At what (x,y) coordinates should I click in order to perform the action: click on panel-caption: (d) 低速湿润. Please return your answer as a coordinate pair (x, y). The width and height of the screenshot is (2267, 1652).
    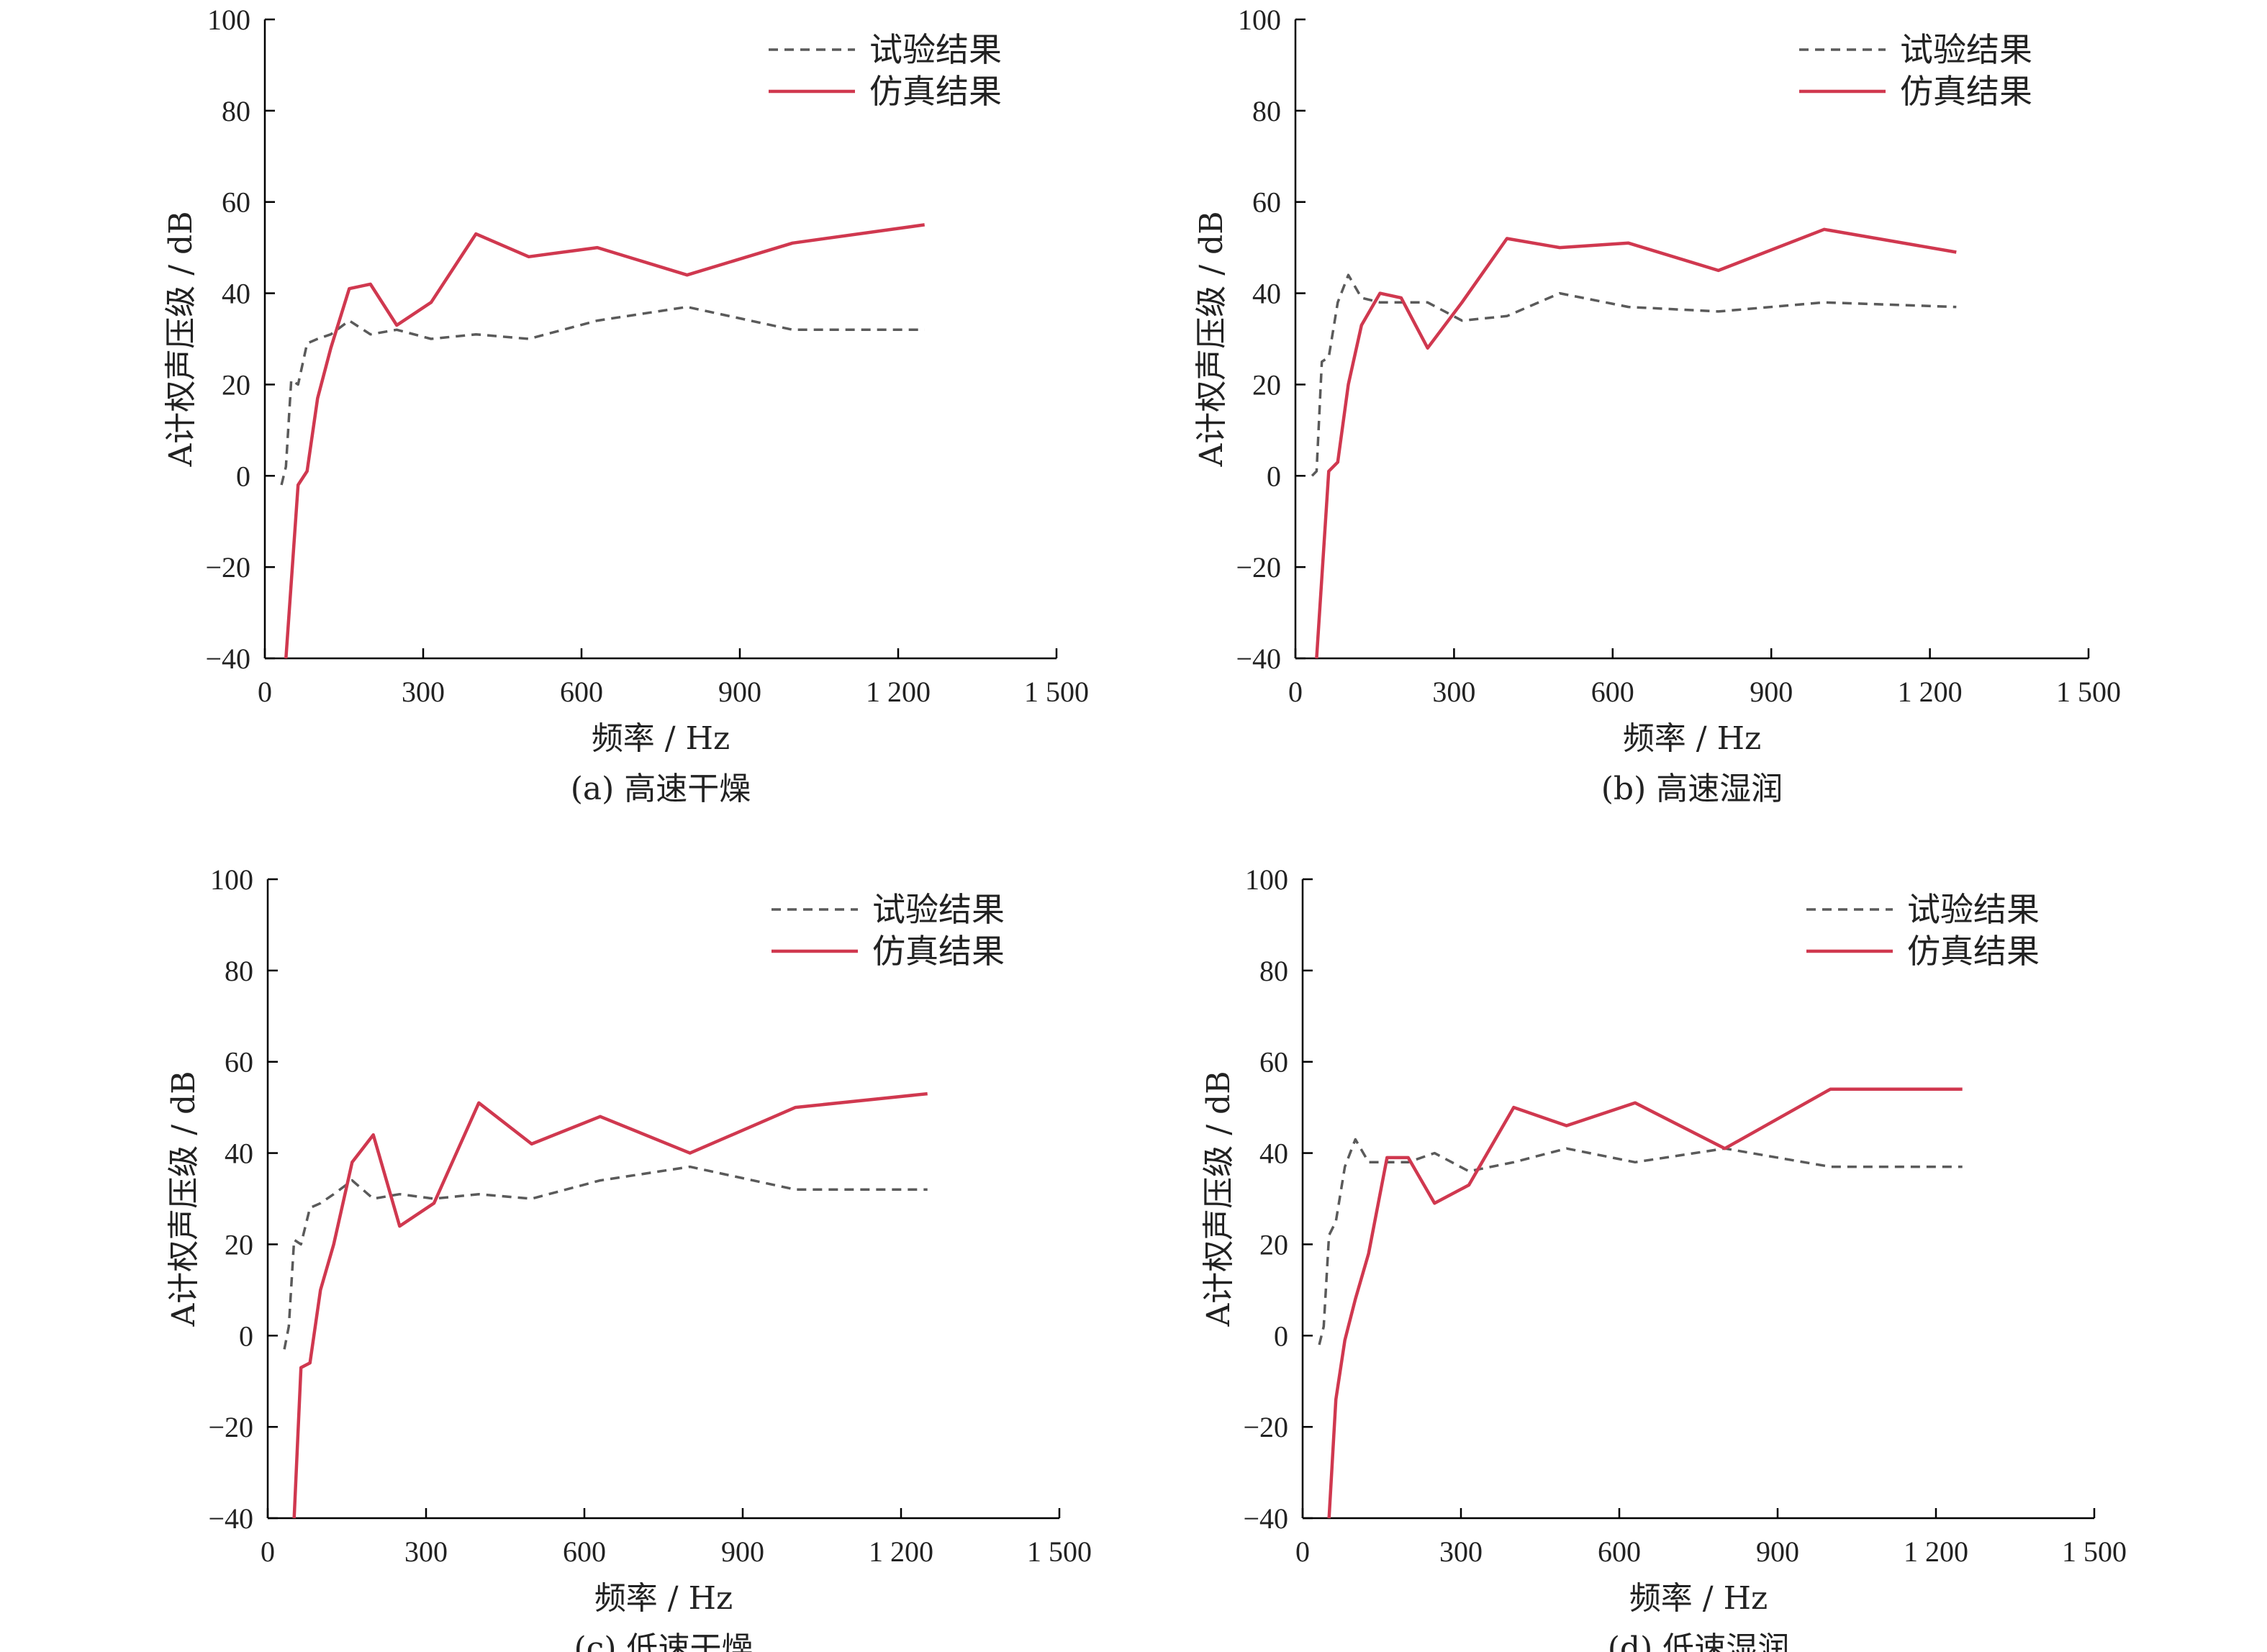
    Looking at the image, I should click on (1699, 1641).